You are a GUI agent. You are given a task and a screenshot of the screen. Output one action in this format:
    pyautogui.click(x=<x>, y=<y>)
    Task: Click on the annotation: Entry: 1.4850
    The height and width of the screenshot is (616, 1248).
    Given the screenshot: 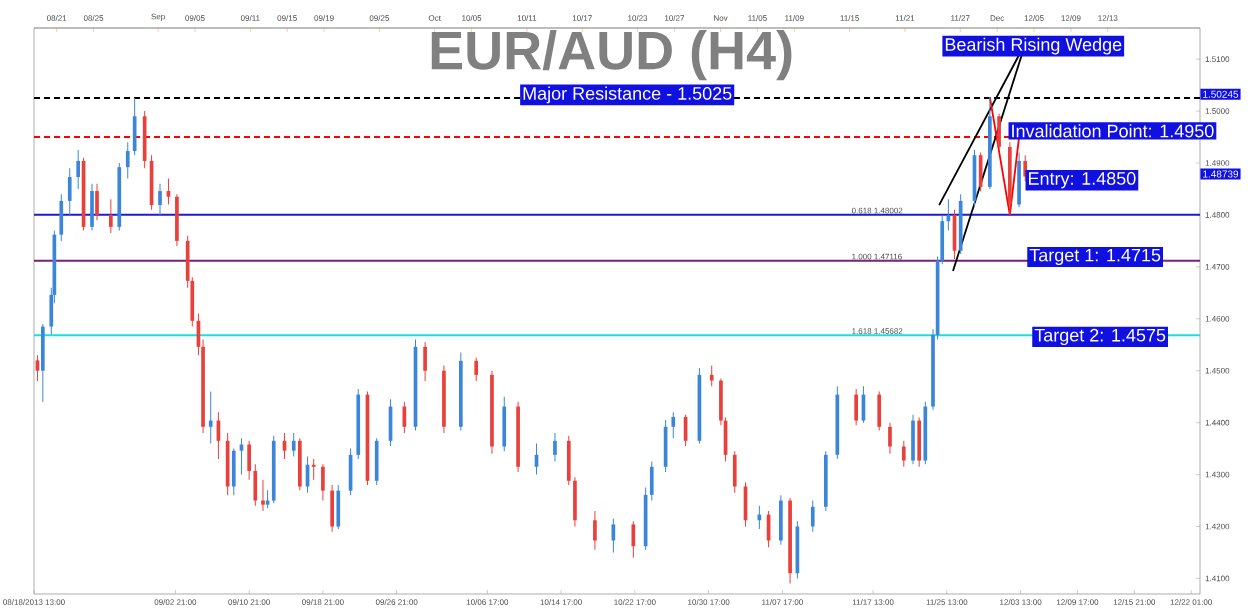 What is the action you would take?
    pyautogui.click(x=1082, y=180)
    